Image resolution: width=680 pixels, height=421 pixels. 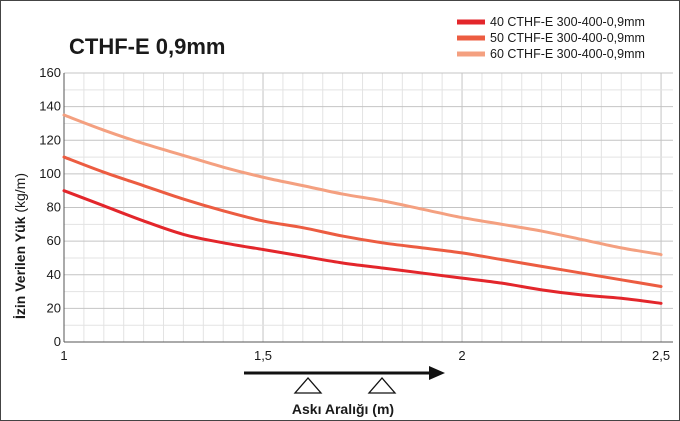 What do you see at coordinates (567, 38) in the screenshot?
I see `legend-label-2: 50 CTHF-E 300-400-0,9mm` at bounding box center [567, 38].